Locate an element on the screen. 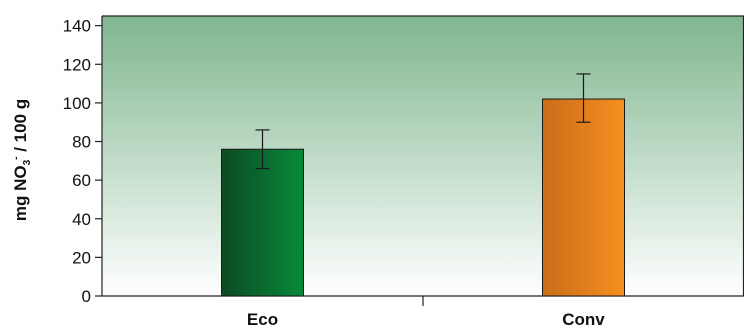  y-tick-label: 0 is located at coordinates (86, 296).